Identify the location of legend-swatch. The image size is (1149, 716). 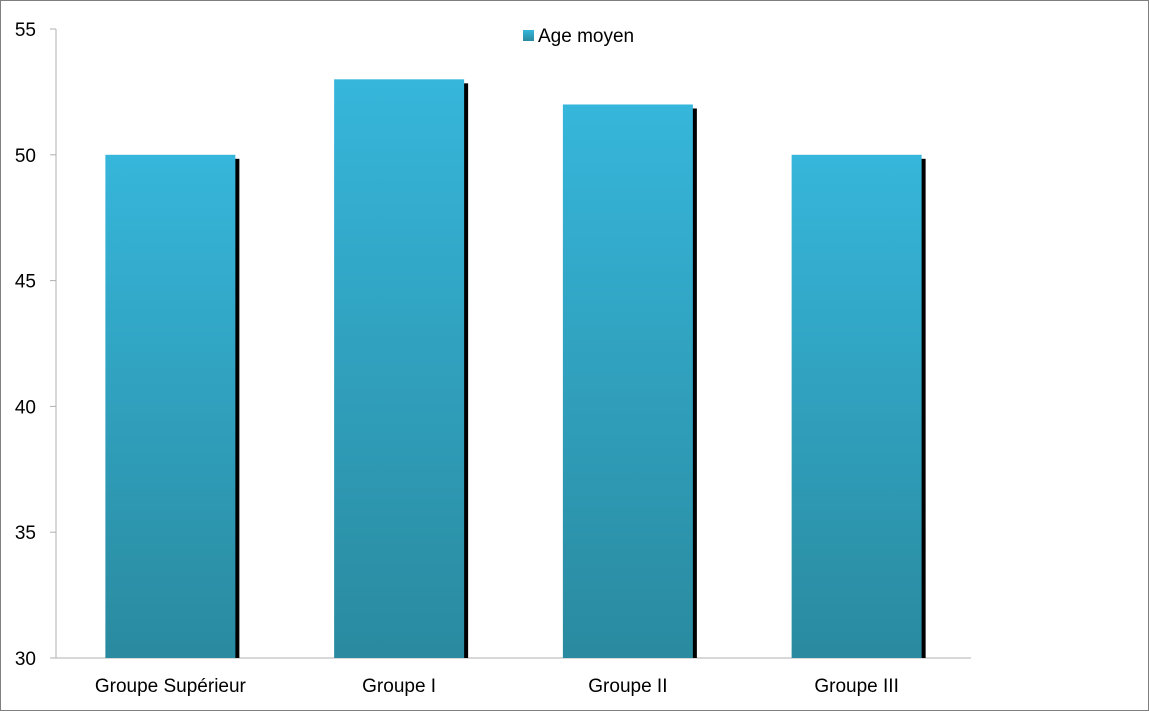
(528, 35).